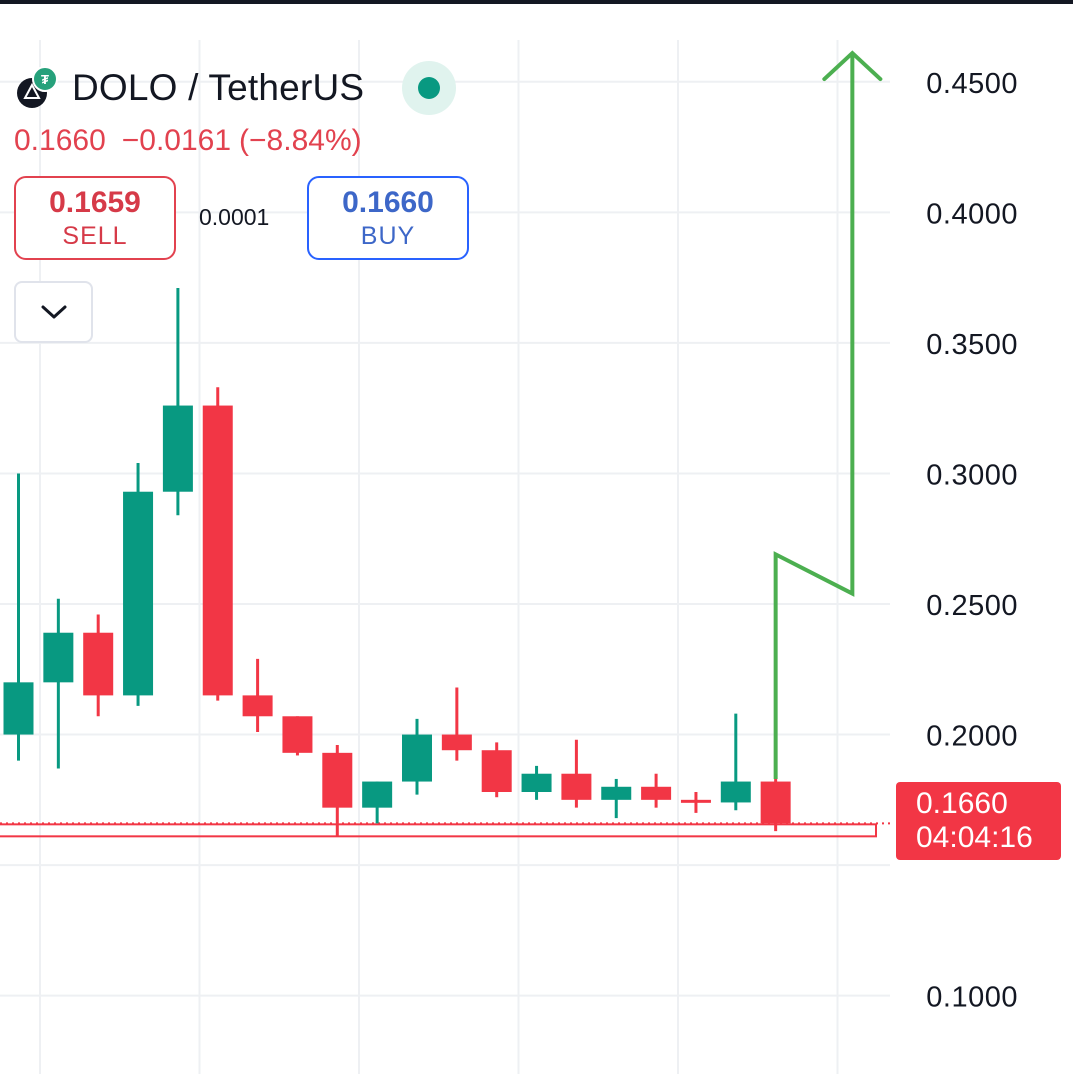 This screenshot has width=1073, height=1074. I want to click on sell-price: 0.1659, so click(95, 202).